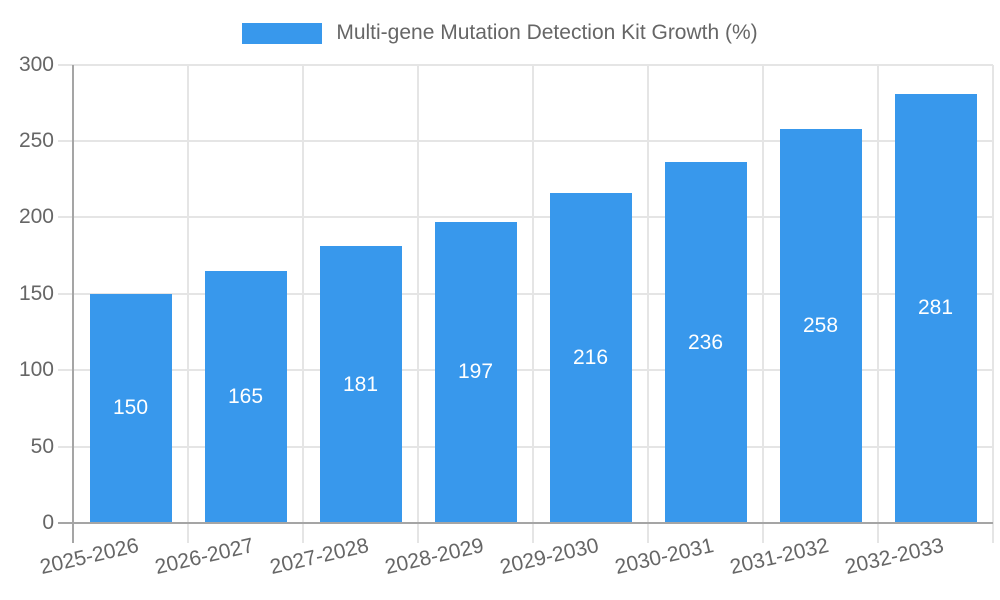 This screenshot has width=1000, height=600. Describe the element at coordinates (525, 523) in the screenshot. I see `x-axis-line` at that location.